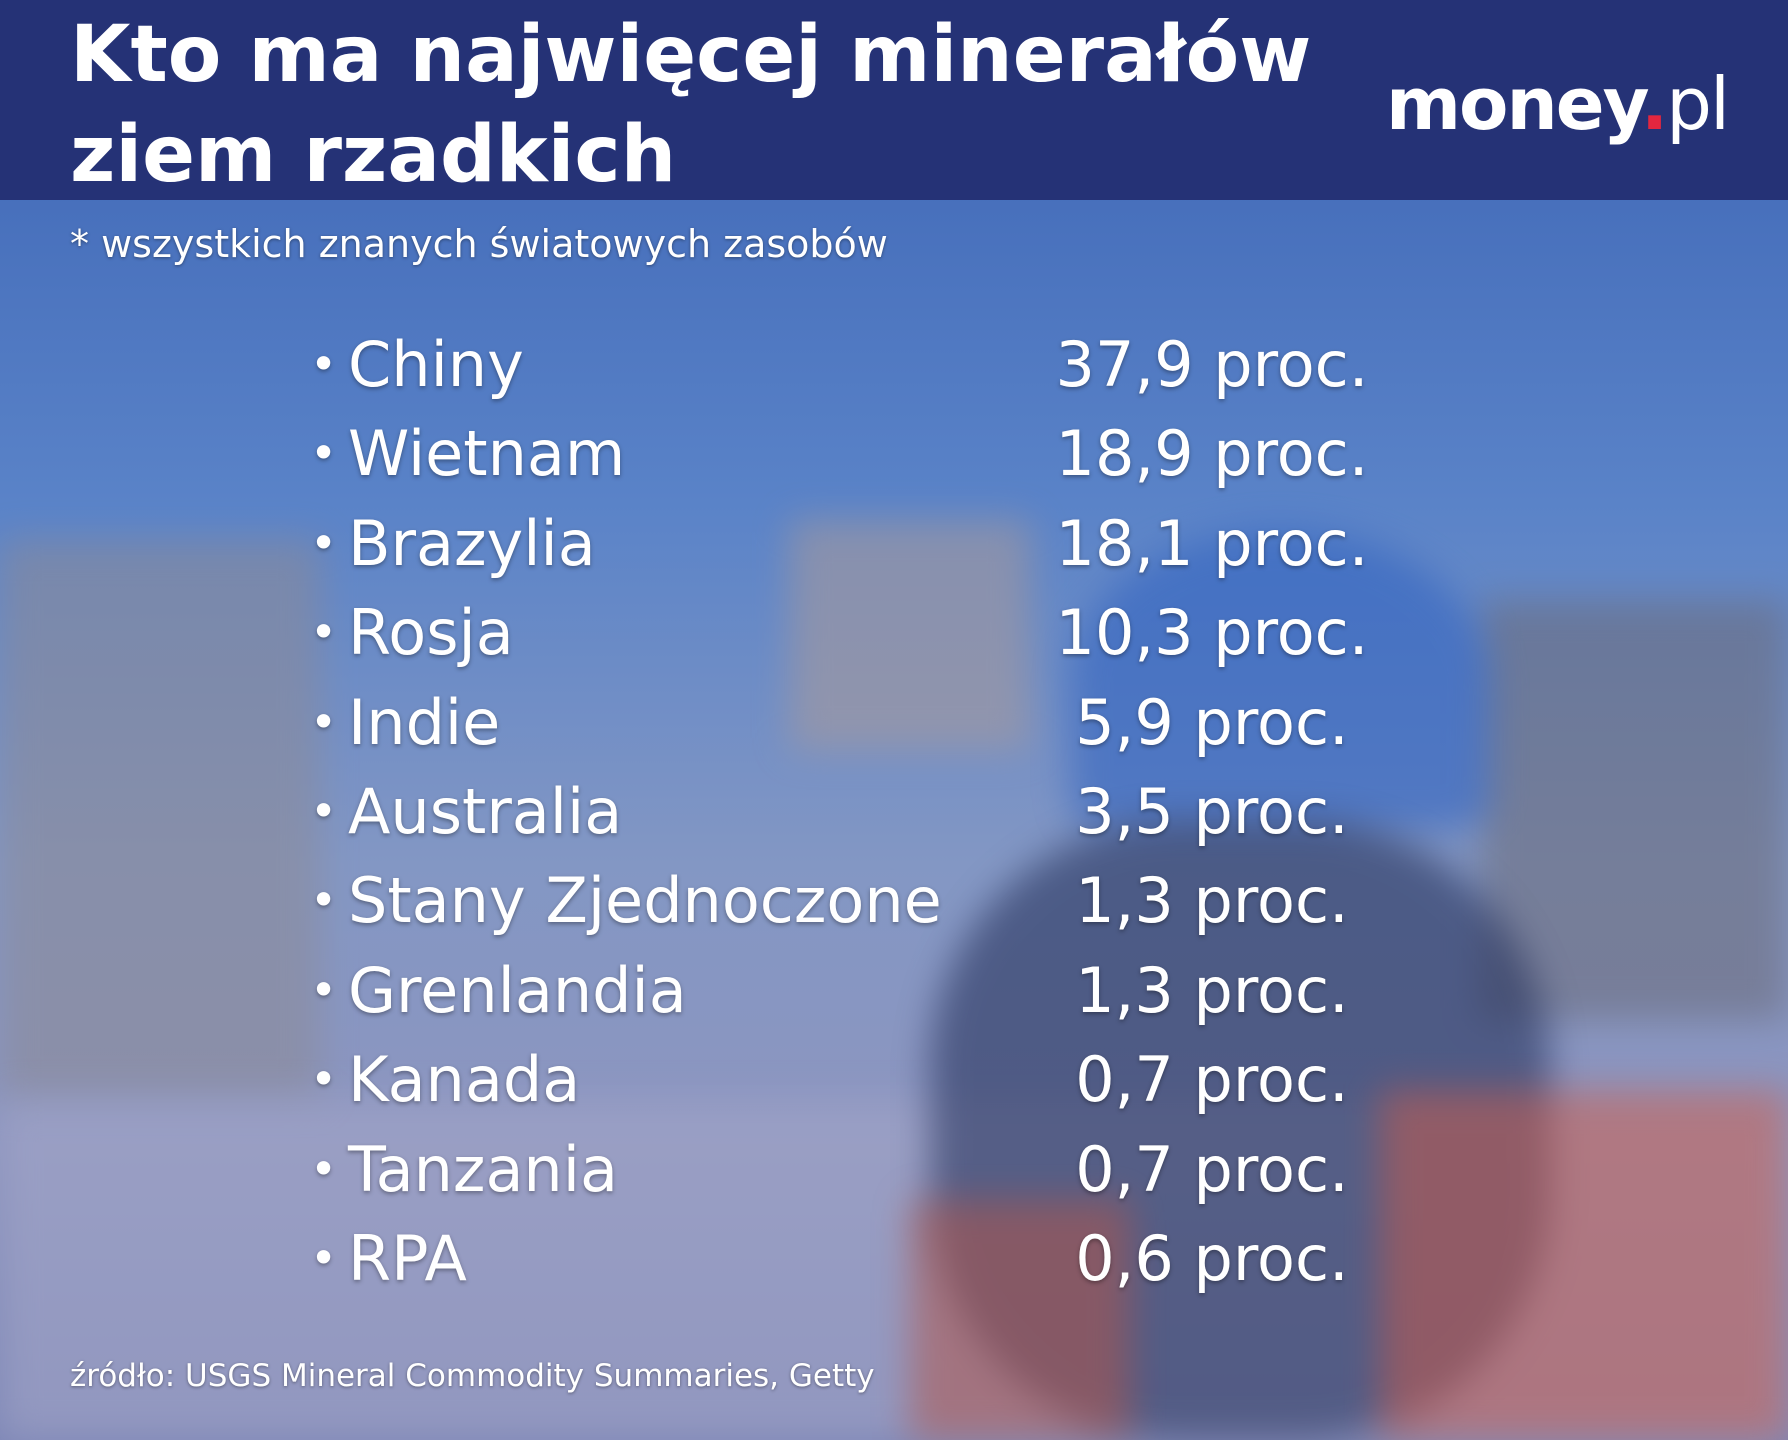  What do you see at coordinates (1280, 680) in the screenshot?
I see `background-helmet` at bounding box center [1280, 680].